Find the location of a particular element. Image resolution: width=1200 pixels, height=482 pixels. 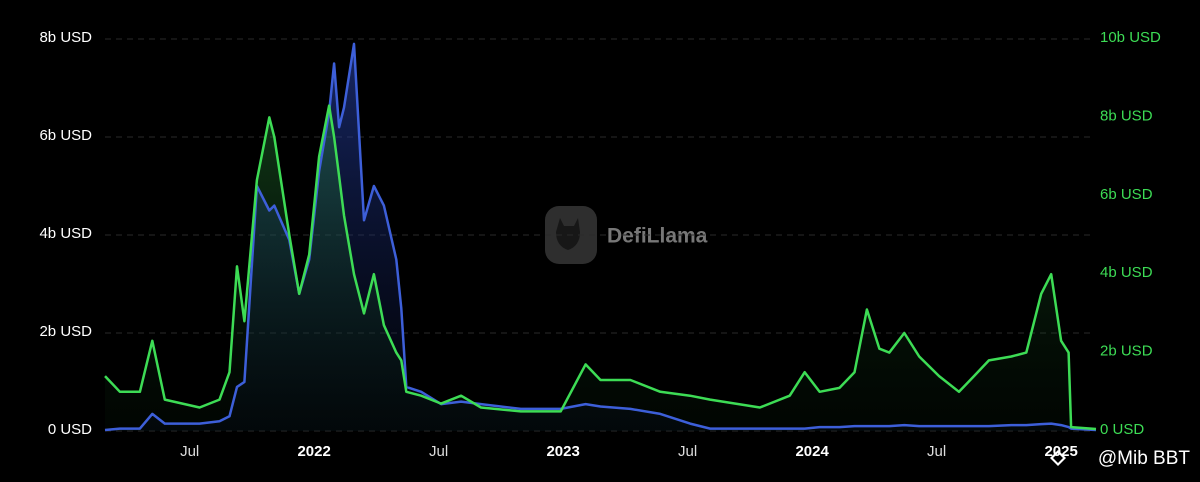

y2-tick-label: 2b USD is located at coordinates (1126, 351).